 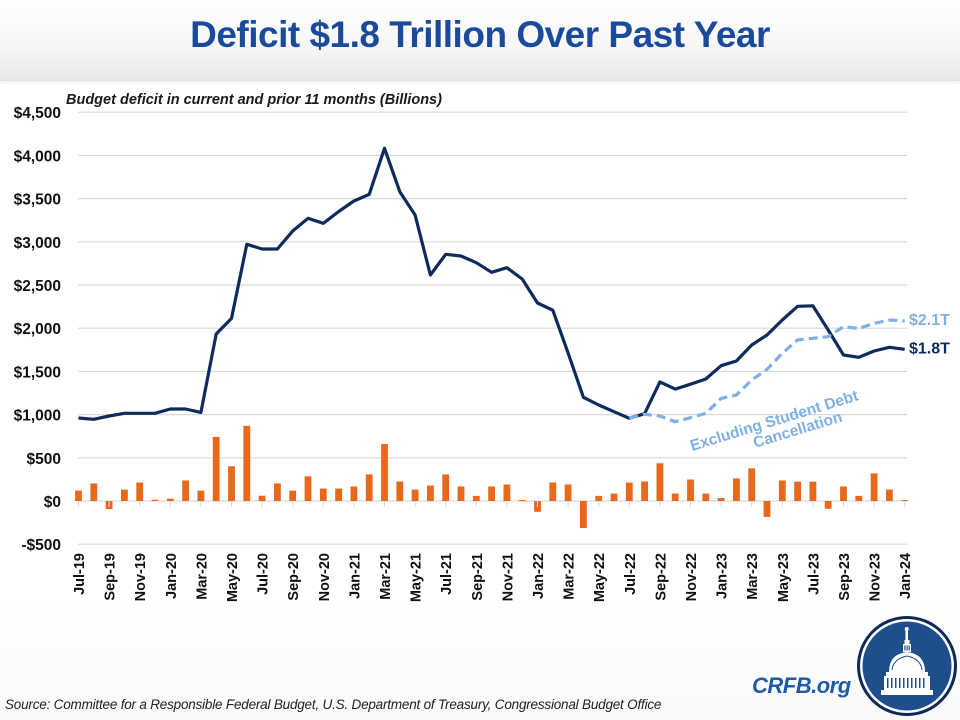 I want to click on x-tick-label: Nov-23, so click(x=876, y=577).